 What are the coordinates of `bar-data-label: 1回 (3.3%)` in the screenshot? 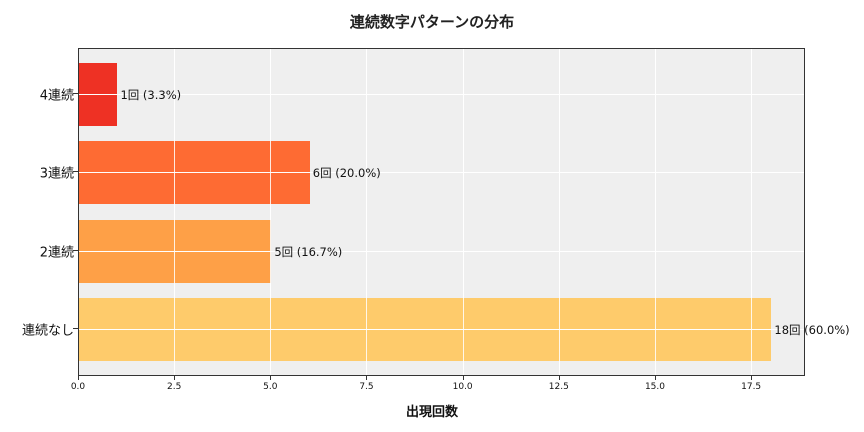 It's located at (151, 95).